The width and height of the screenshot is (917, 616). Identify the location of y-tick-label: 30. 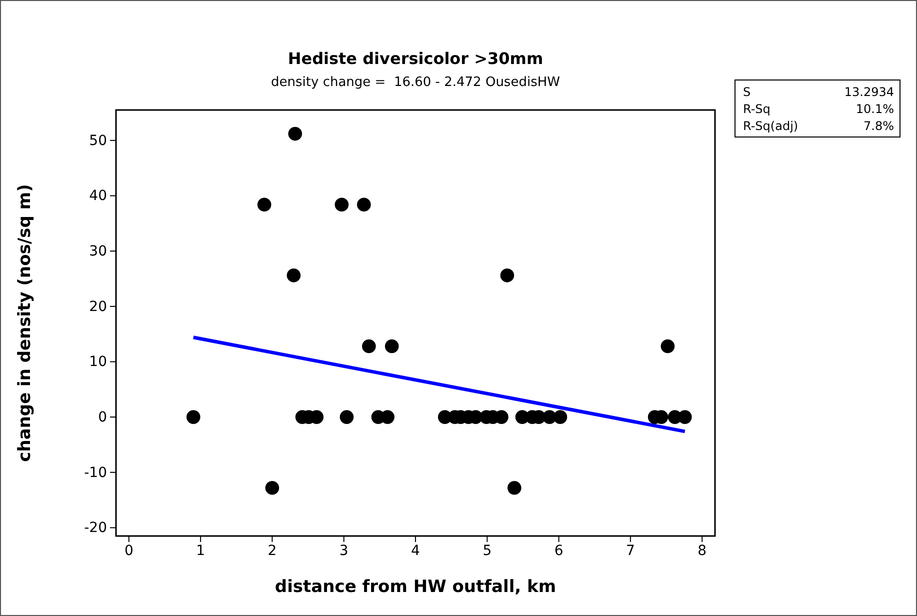
(98, 252).